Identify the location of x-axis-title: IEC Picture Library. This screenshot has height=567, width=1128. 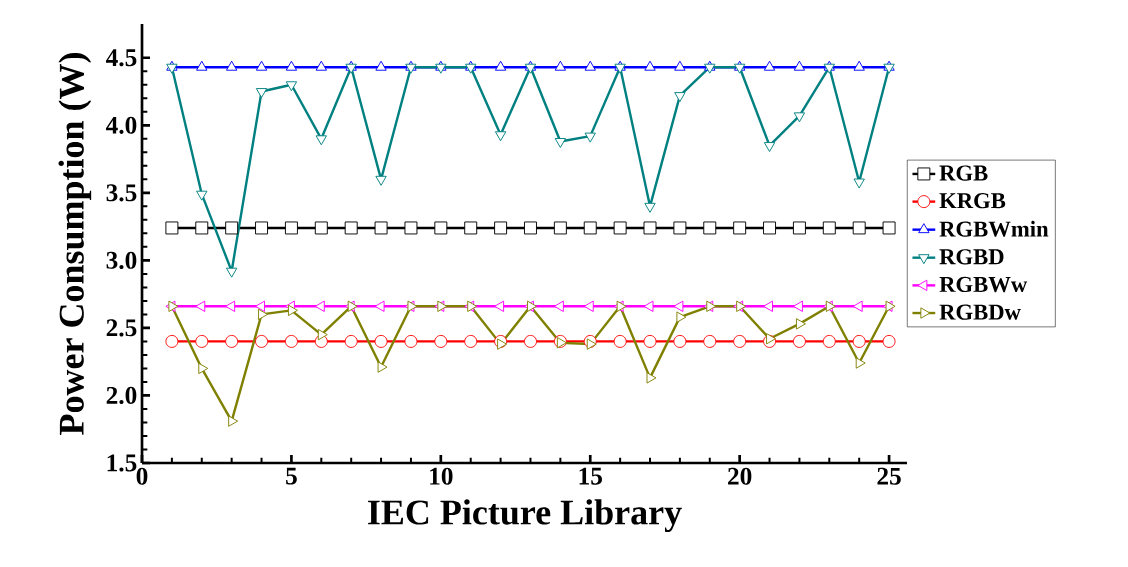
(525, 516).